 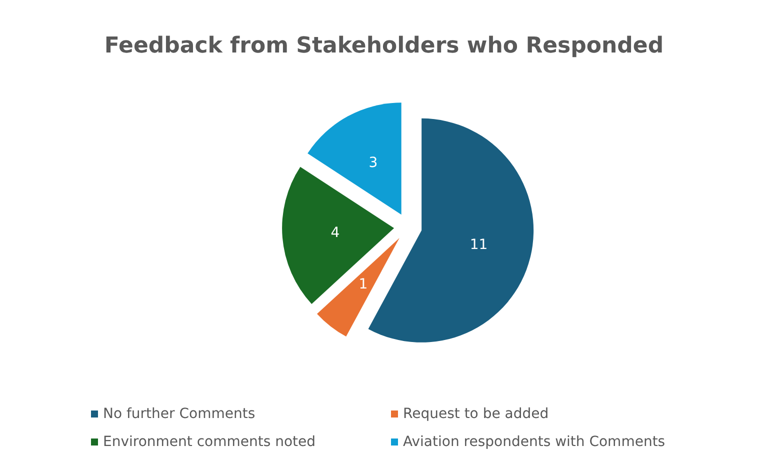 What do you see at coordinates (476, 414) in the screenshot?
I see `legend-label: Request to be added` at bounding box center [476, 414].